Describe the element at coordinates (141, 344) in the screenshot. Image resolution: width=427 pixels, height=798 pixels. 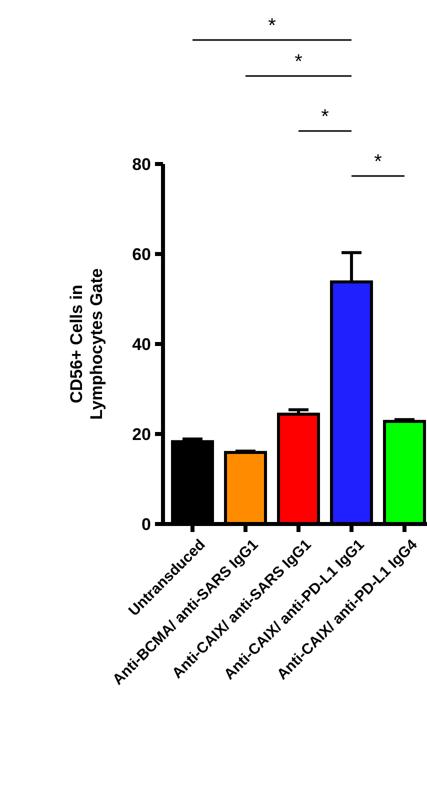
I see `y-tick-label: 40` at that location.